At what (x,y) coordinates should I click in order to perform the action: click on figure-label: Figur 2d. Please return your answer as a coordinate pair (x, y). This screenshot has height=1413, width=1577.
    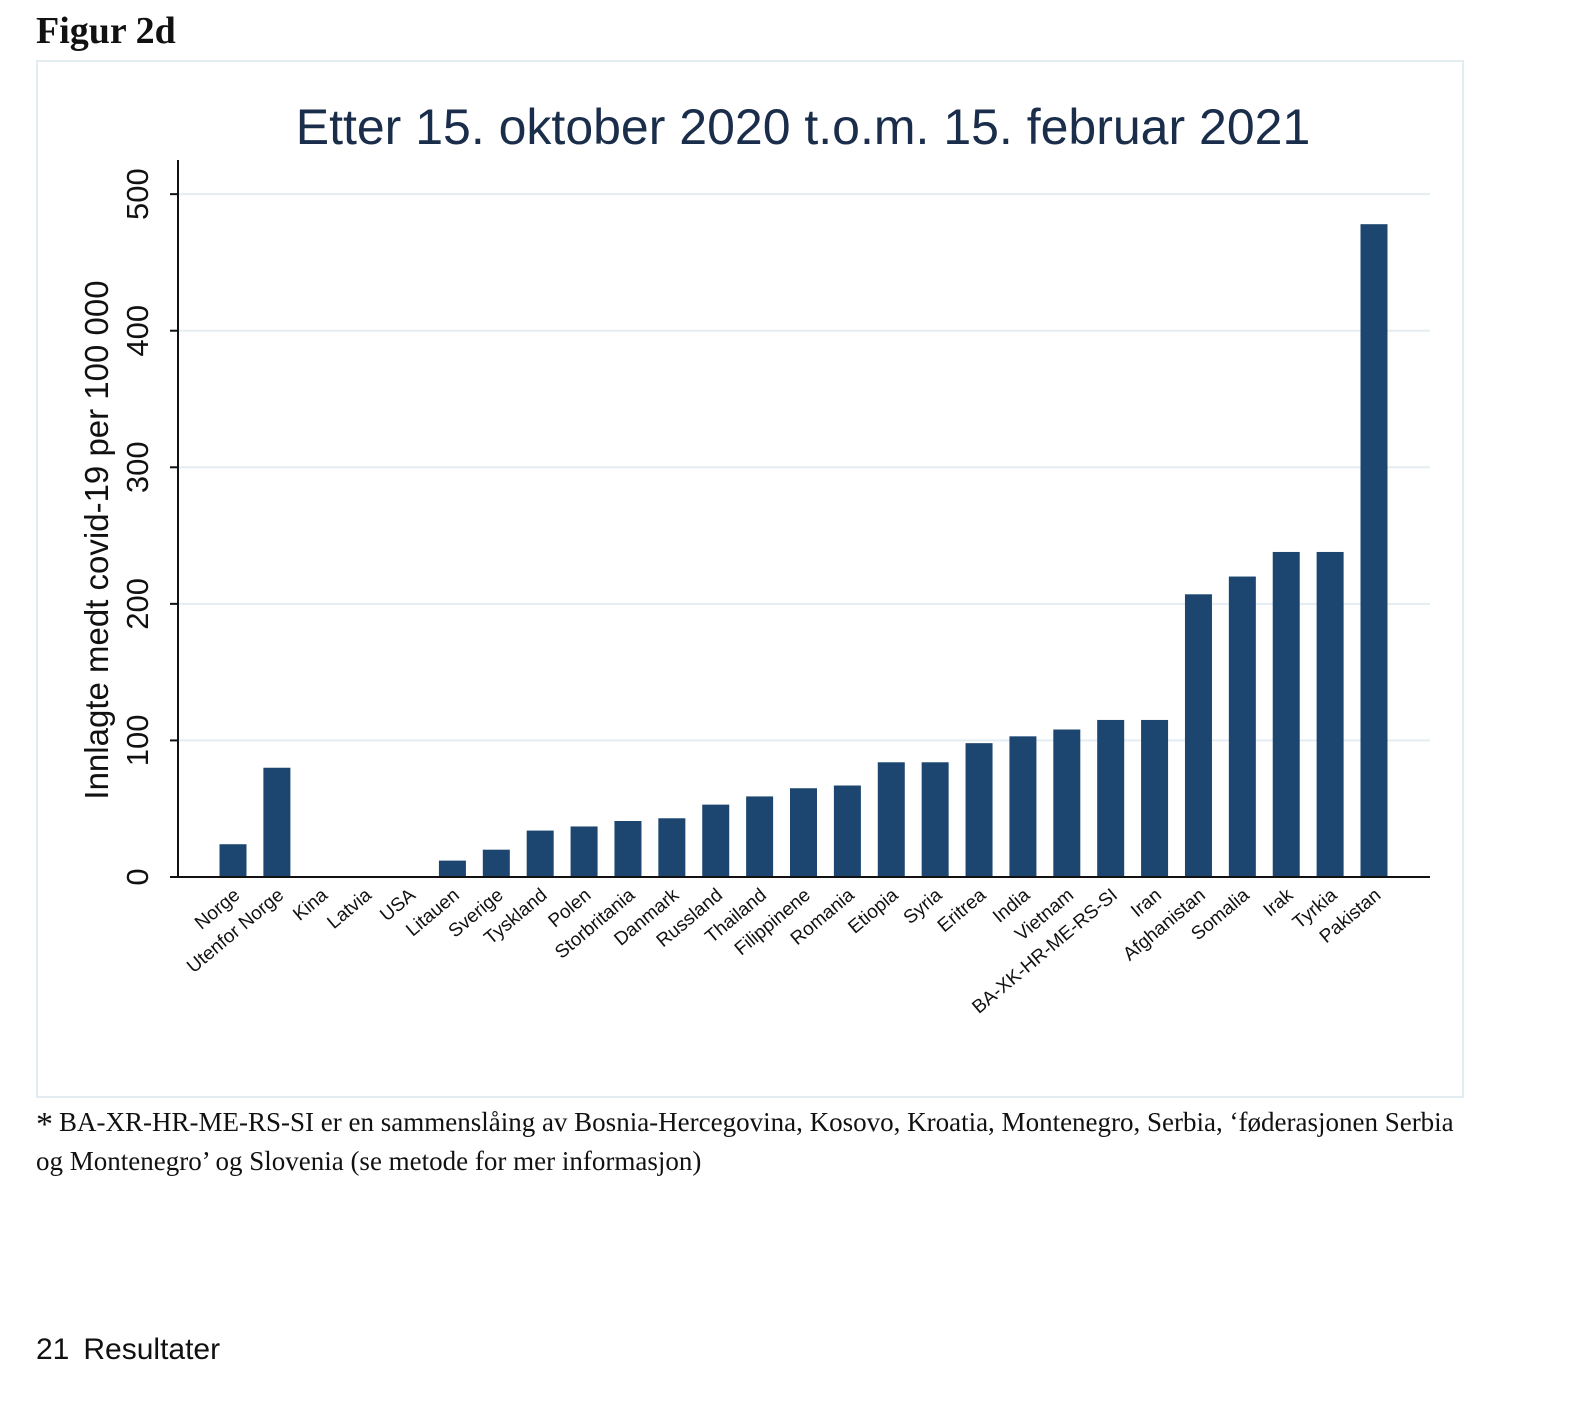
    Looking at the image, I should click on (106, 31).